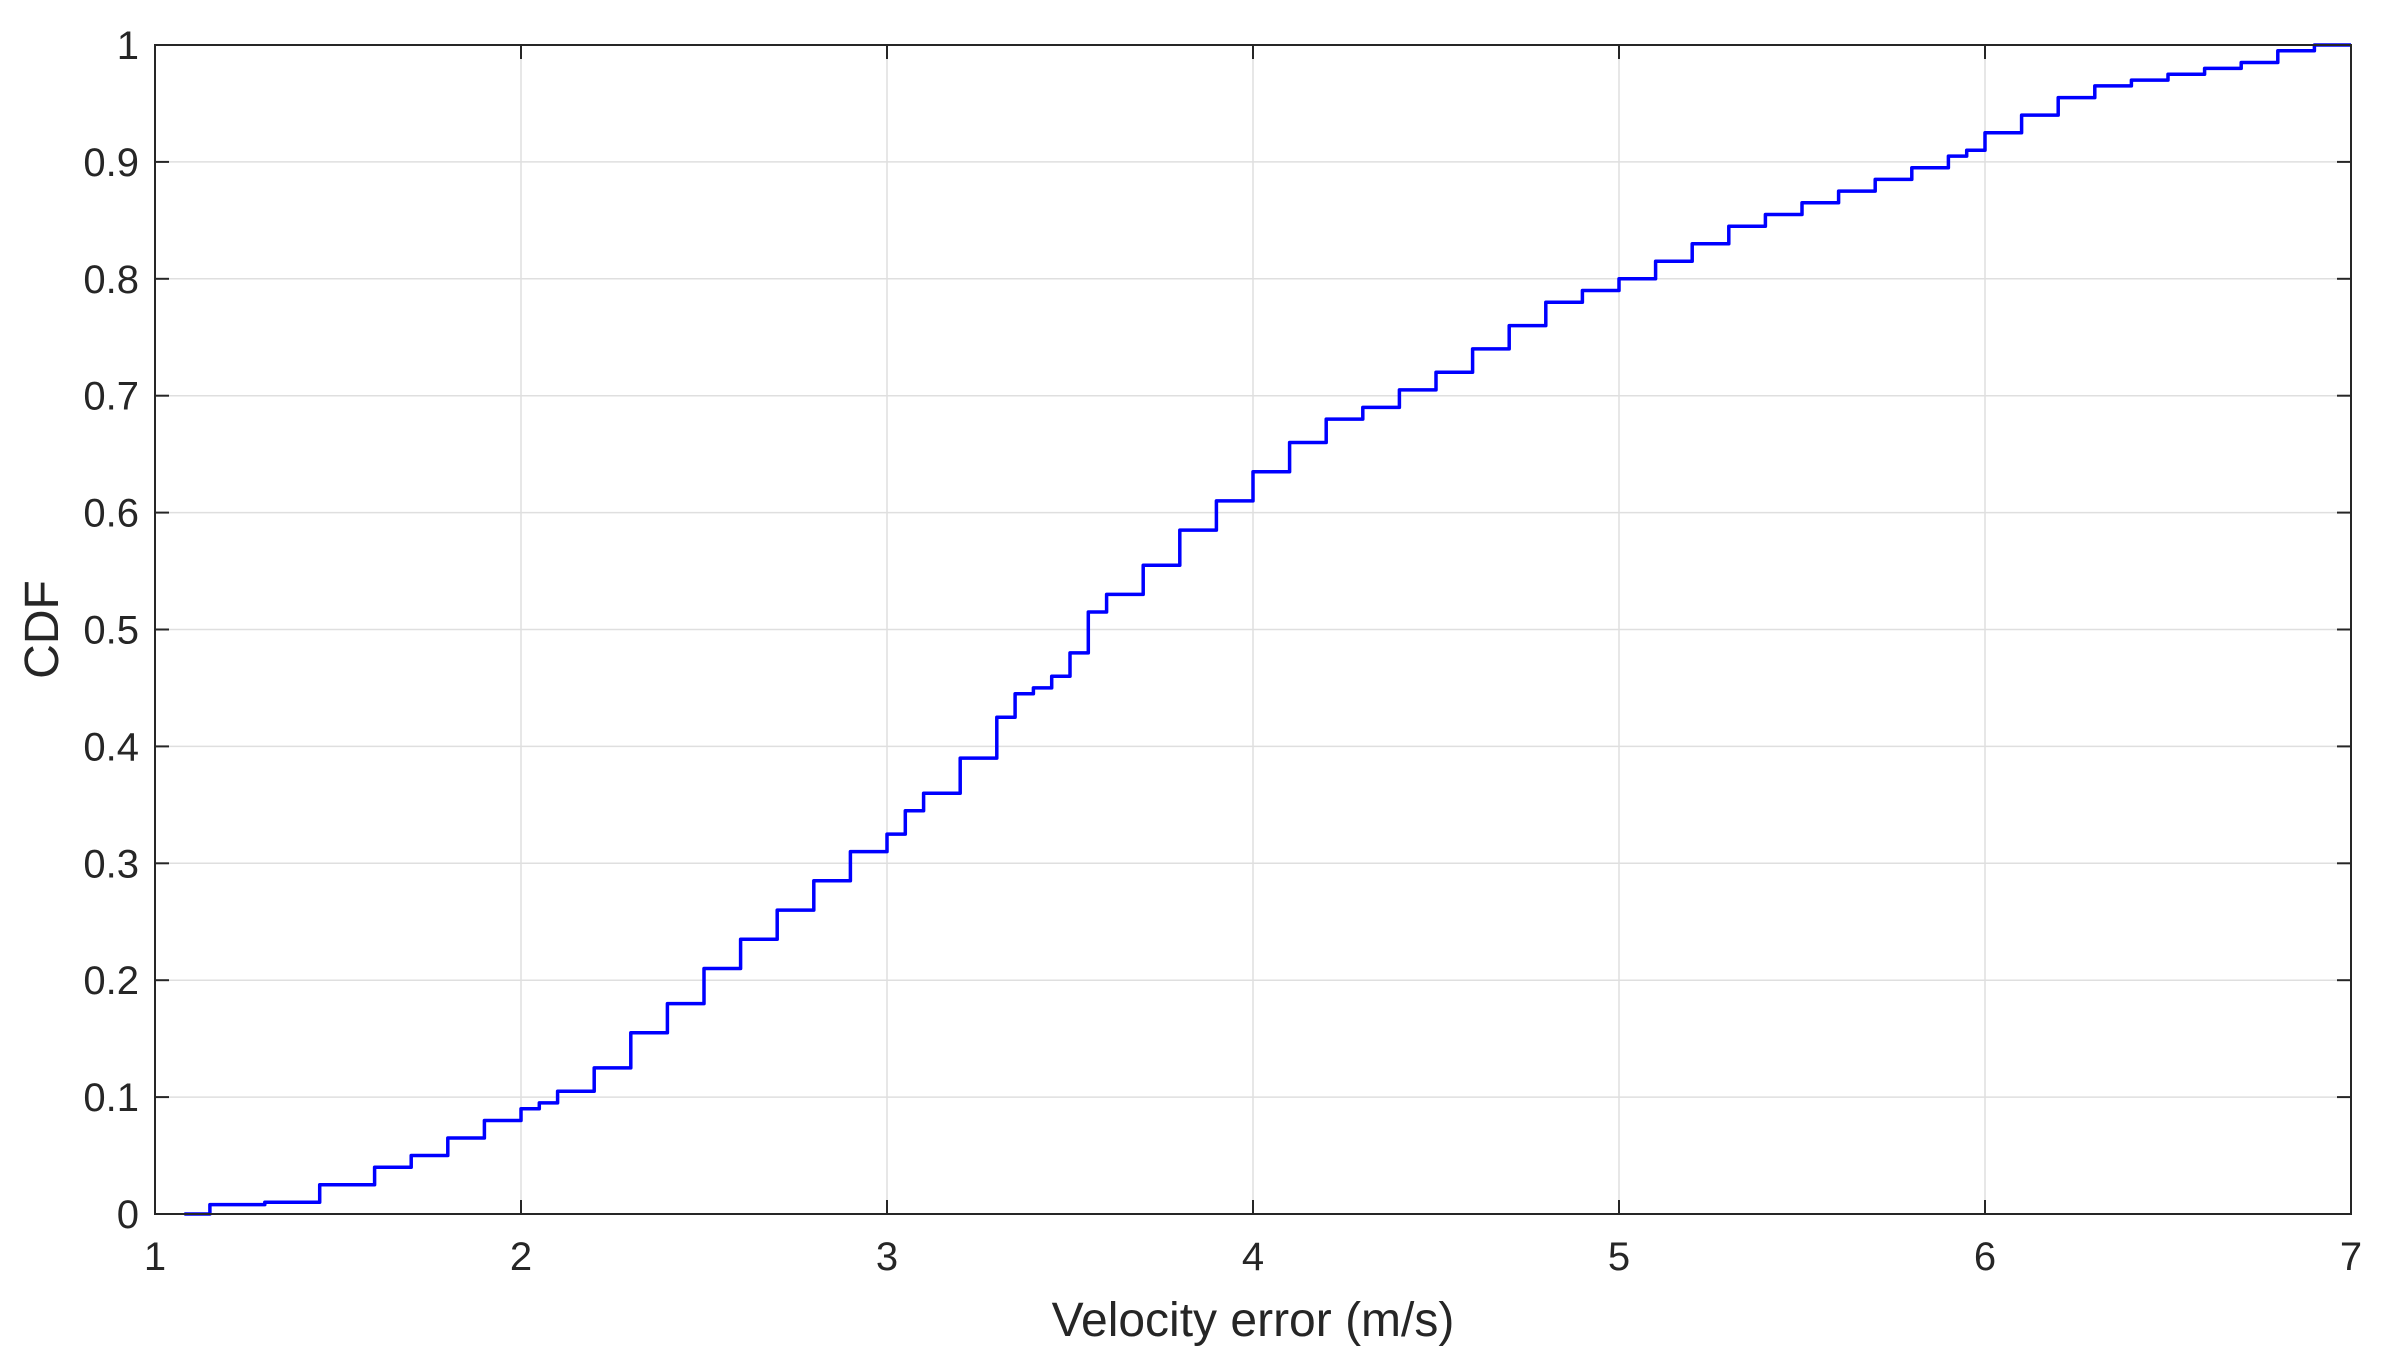 This screenshot has width=2382, height=1370. Describe the element at coordinates (111, 747) in the screenshot. I see `y-tick-label: 0.4` at that location.